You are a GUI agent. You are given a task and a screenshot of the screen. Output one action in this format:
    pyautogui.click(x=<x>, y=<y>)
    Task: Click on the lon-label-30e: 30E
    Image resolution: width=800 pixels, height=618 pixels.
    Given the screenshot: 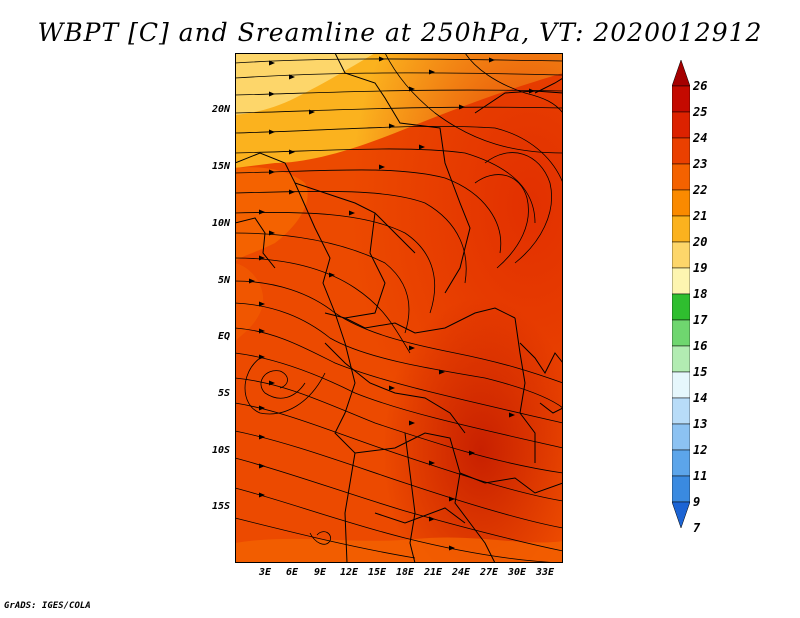 What is the action you would take?
    pyautogui.click(x=517, y=572)
    